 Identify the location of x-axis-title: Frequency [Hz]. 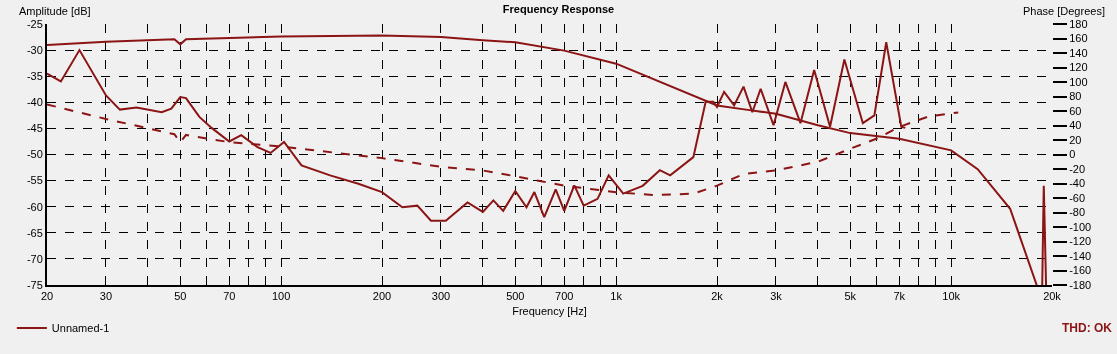
(549, 310).